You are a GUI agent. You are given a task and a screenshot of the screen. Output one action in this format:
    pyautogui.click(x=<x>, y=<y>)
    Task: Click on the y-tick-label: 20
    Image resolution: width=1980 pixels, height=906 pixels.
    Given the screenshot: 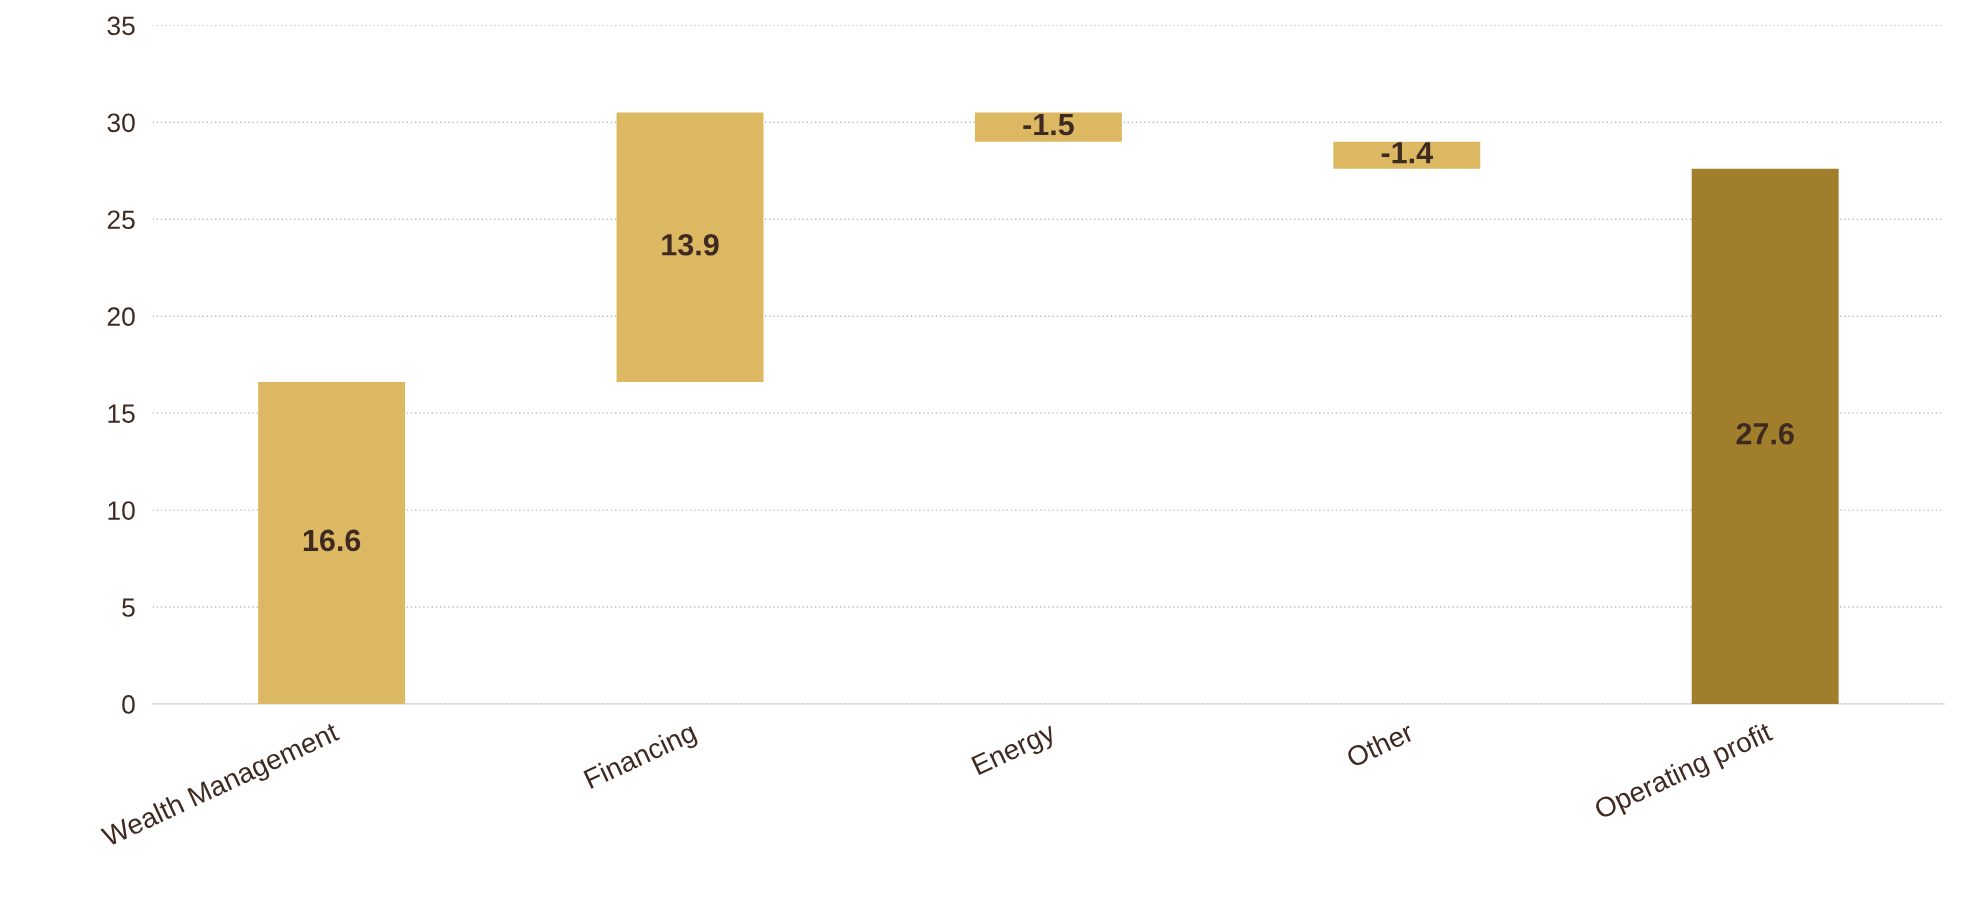 What is the action you would take?
    pyautogui.click(x=121, y=317)
    